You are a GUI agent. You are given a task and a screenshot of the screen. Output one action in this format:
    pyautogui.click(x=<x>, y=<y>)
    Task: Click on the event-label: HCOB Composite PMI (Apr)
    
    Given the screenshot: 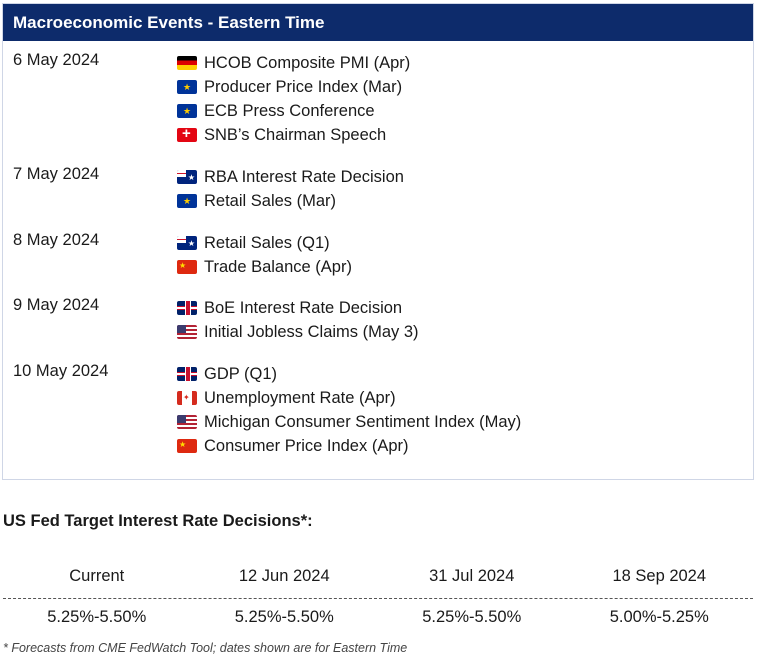 What is the action you would take?
    pyautogui.click(x=307, y=62)
    